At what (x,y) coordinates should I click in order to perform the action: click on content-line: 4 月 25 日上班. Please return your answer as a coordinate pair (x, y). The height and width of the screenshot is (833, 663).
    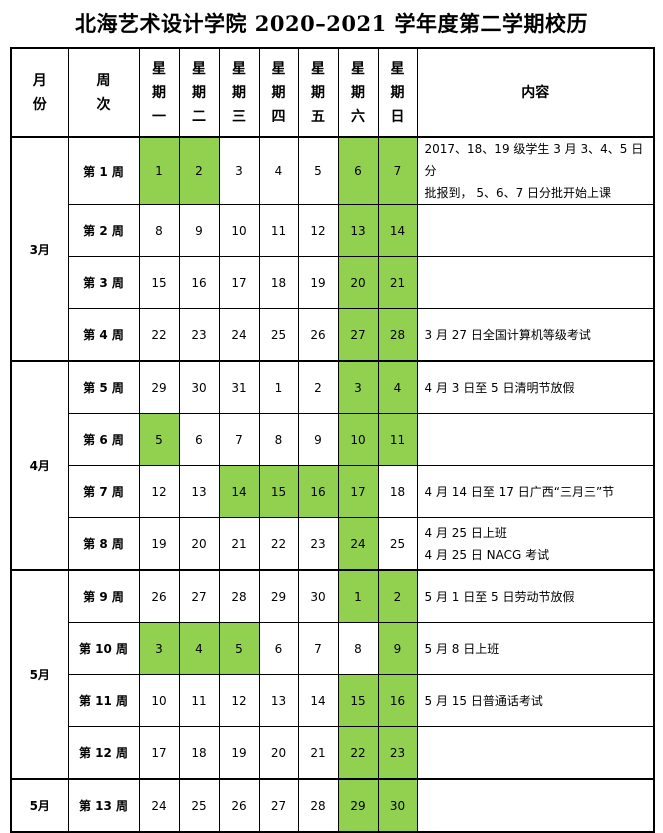
    Looking at the image, I should click on (465, 532).